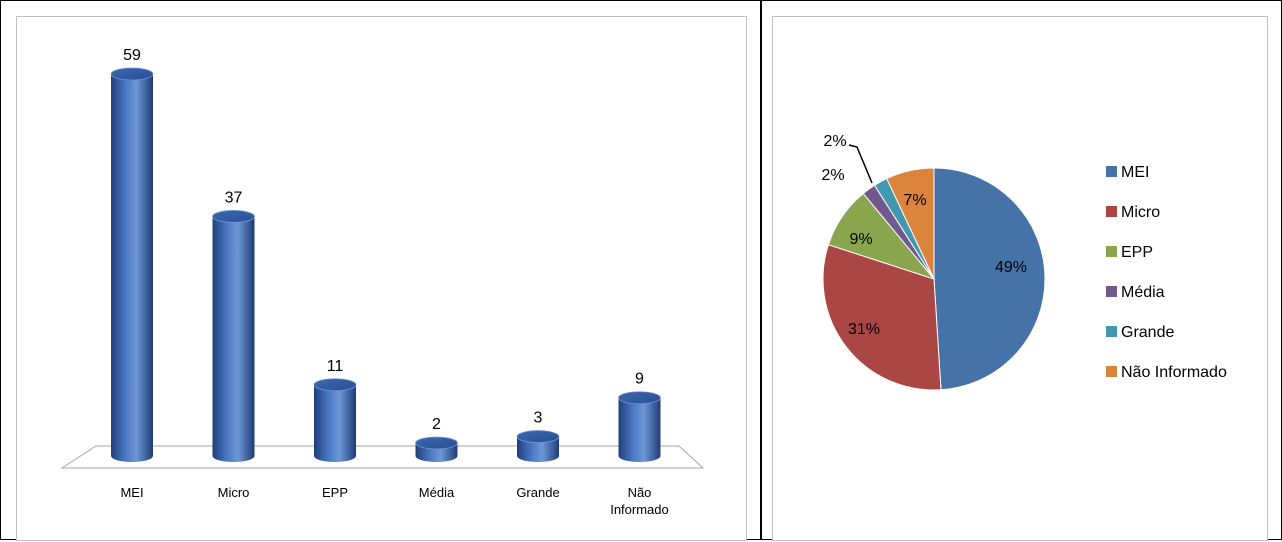 The height and width of the screenshot is (542, 1282). What do you see at coordinates (132, 55) in the screenshot?
I see `bar-data-label: 59` at bounding box center [132, 55].